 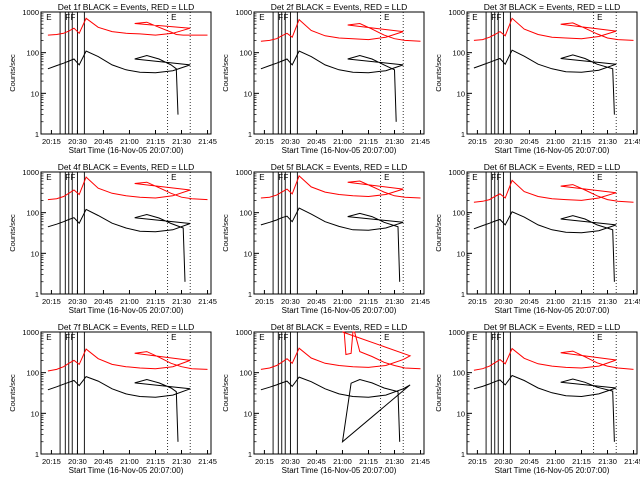 What do you see at coordinates (126, 327) in the screenshot?
I see `chart-title: Det 7f BLACK = Events, RED = LLD` at bounding box center [126, 327].